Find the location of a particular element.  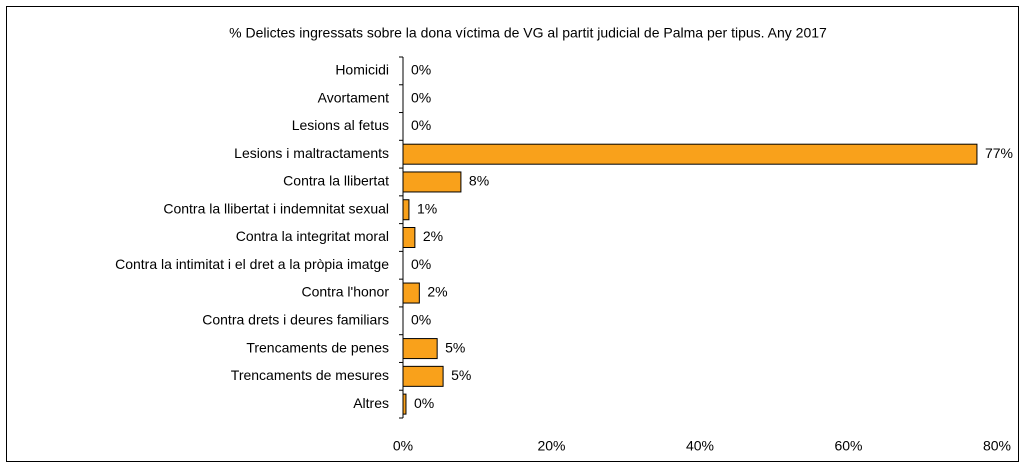

y-tick-label: Lesions al fetus is located at coordinates (340, 125).